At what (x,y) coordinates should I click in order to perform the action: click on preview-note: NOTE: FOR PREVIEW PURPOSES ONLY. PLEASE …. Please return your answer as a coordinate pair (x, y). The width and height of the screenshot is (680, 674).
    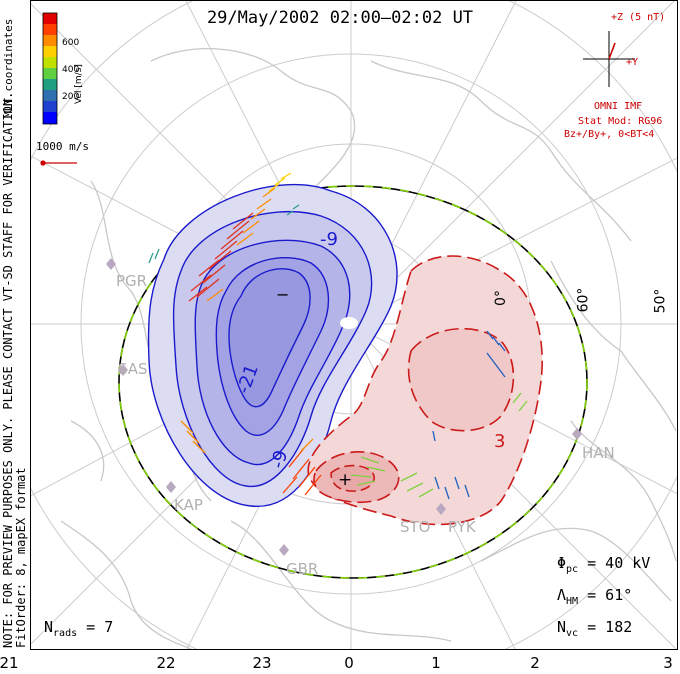
    Looking at the image, I should click on (14, 370).